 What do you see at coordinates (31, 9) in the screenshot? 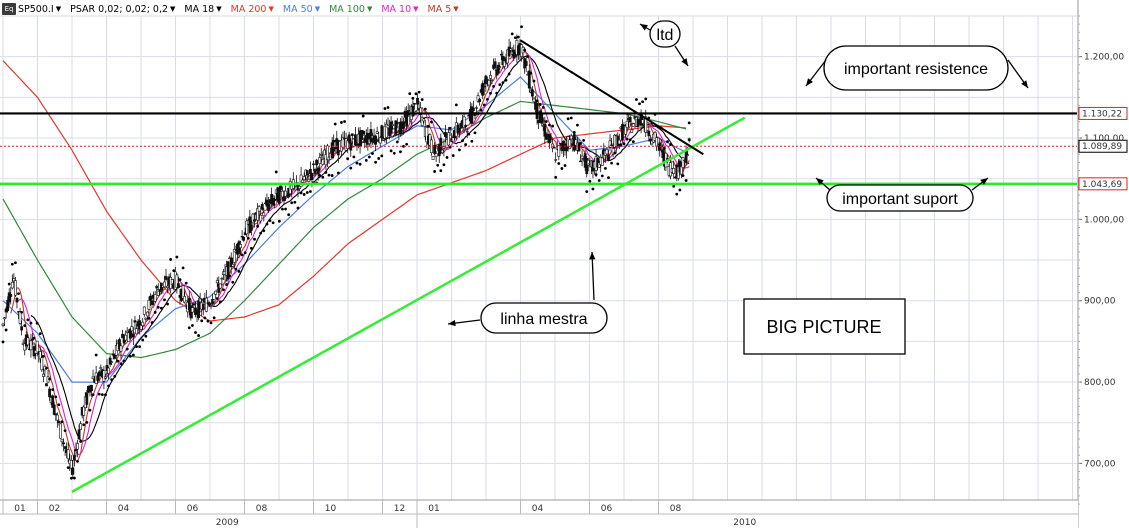
I see `symbol-selector: Eq SP500.I ▼` at bounding box center [31, 9].